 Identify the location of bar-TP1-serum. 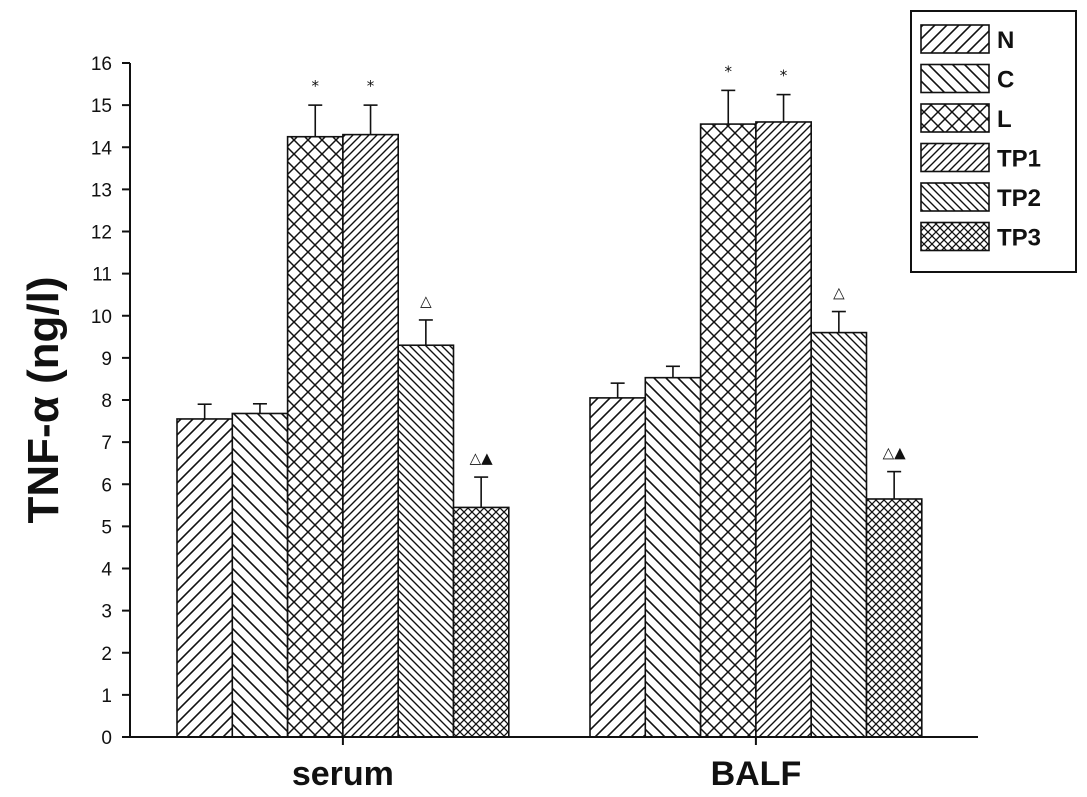
(370, 435).